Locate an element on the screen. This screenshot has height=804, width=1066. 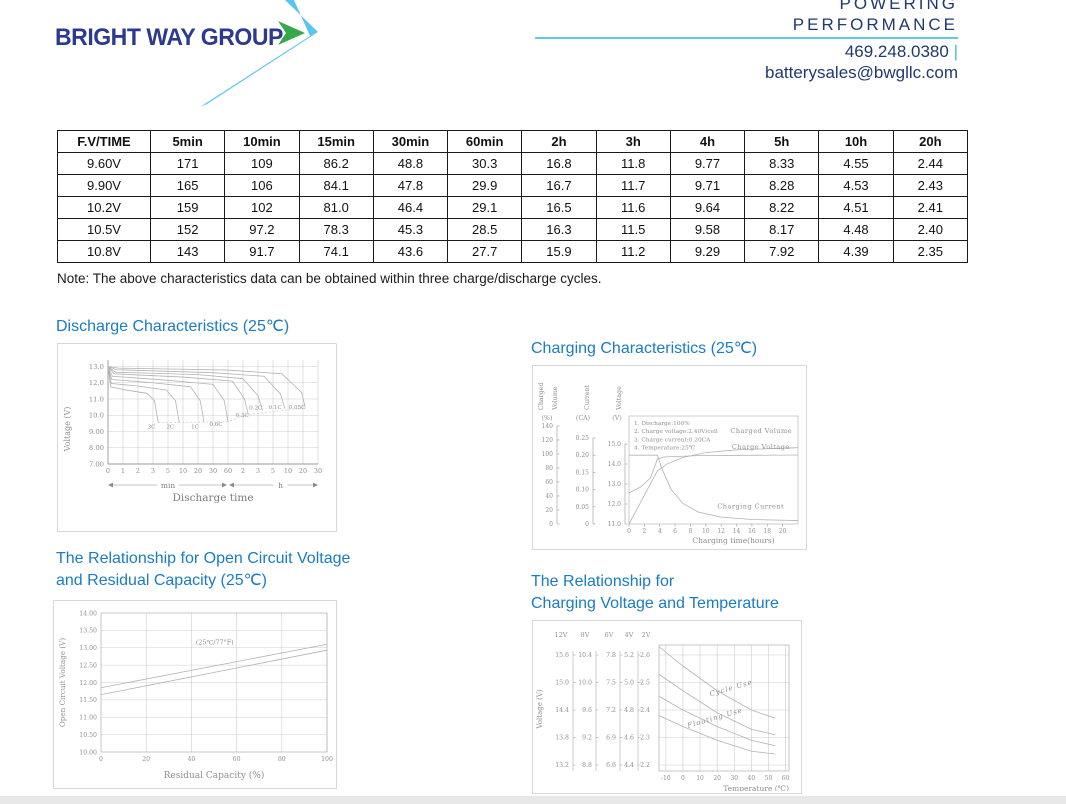
y-tick-label: 15.6 is located at coordinates (562, 655).